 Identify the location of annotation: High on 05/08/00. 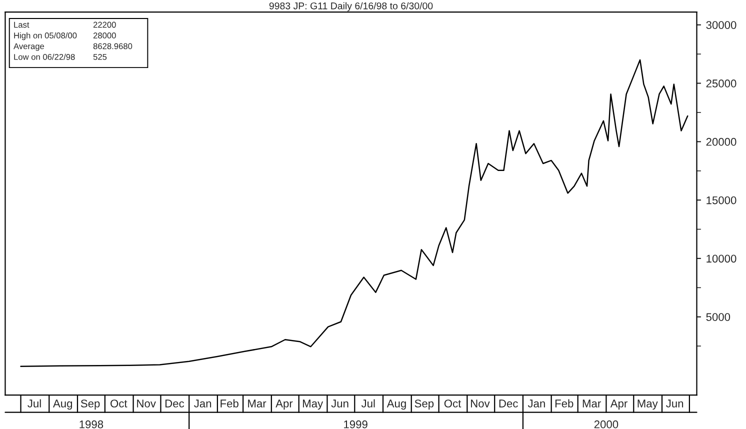
(45, 36).